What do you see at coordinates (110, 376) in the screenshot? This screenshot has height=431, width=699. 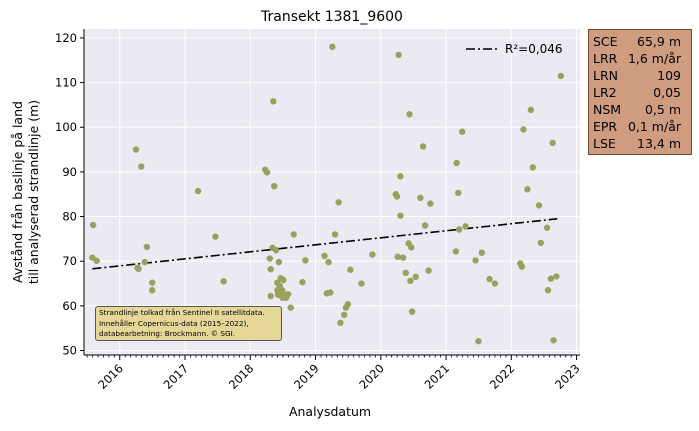 I see `x-tick-label: 2016` at bounding box center [110, 376].